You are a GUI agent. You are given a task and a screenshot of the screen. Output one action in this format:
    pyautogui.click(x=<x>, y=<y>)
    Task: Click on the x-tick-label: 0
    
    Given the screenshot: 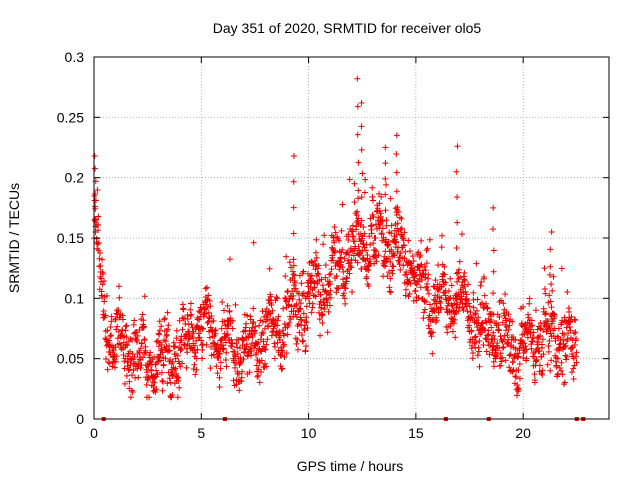 What is the action you would take?
    pyautogui.click(x=94, y=433)
    